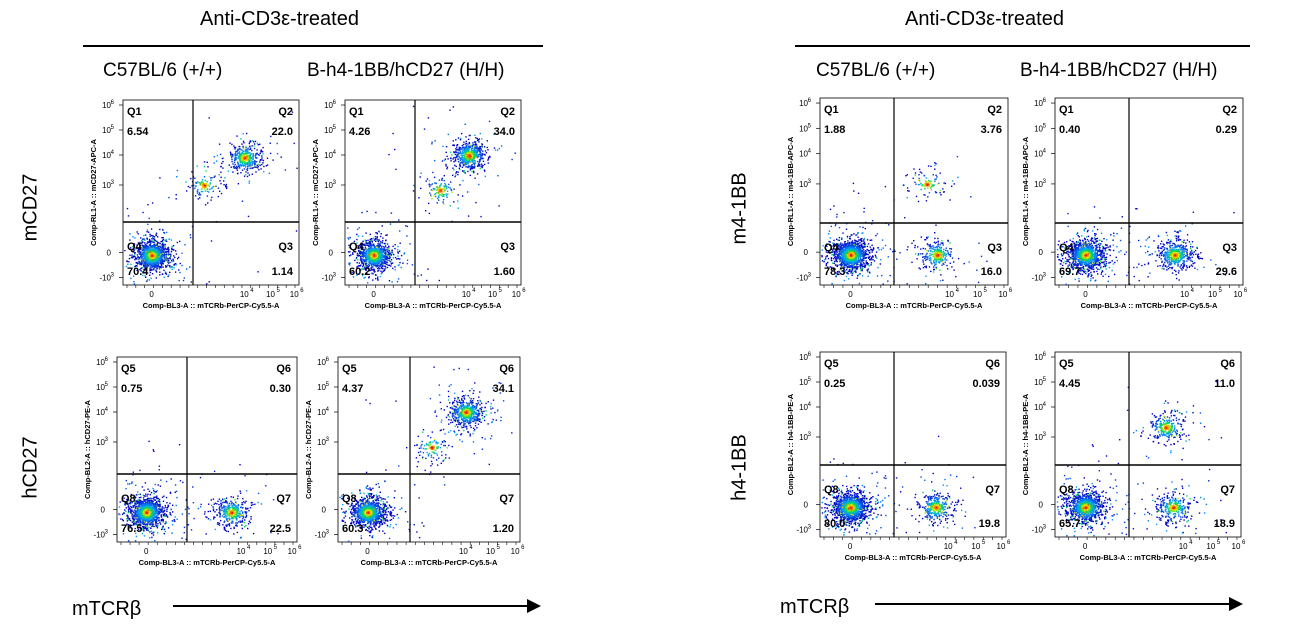  I want to click on quadrant-percent: 1.60, so click(504, 272).